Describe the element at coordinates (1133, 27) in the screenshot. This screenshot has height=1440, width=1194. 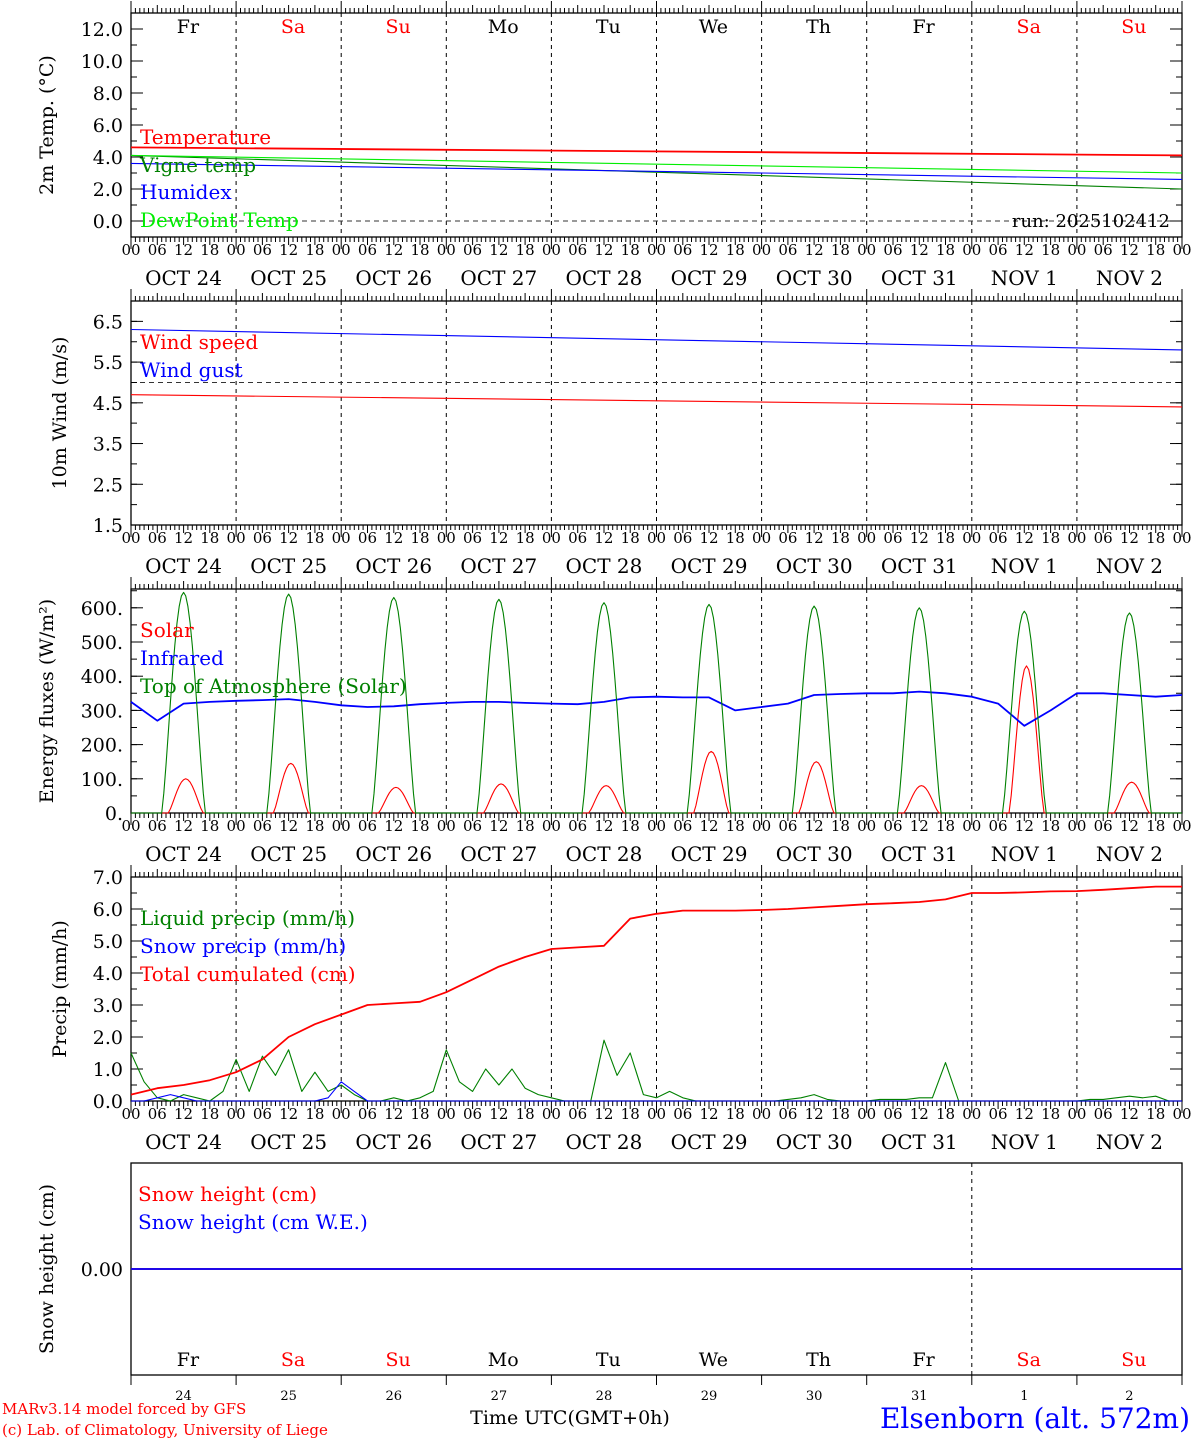
I see `day-name-top: Su` at that location.